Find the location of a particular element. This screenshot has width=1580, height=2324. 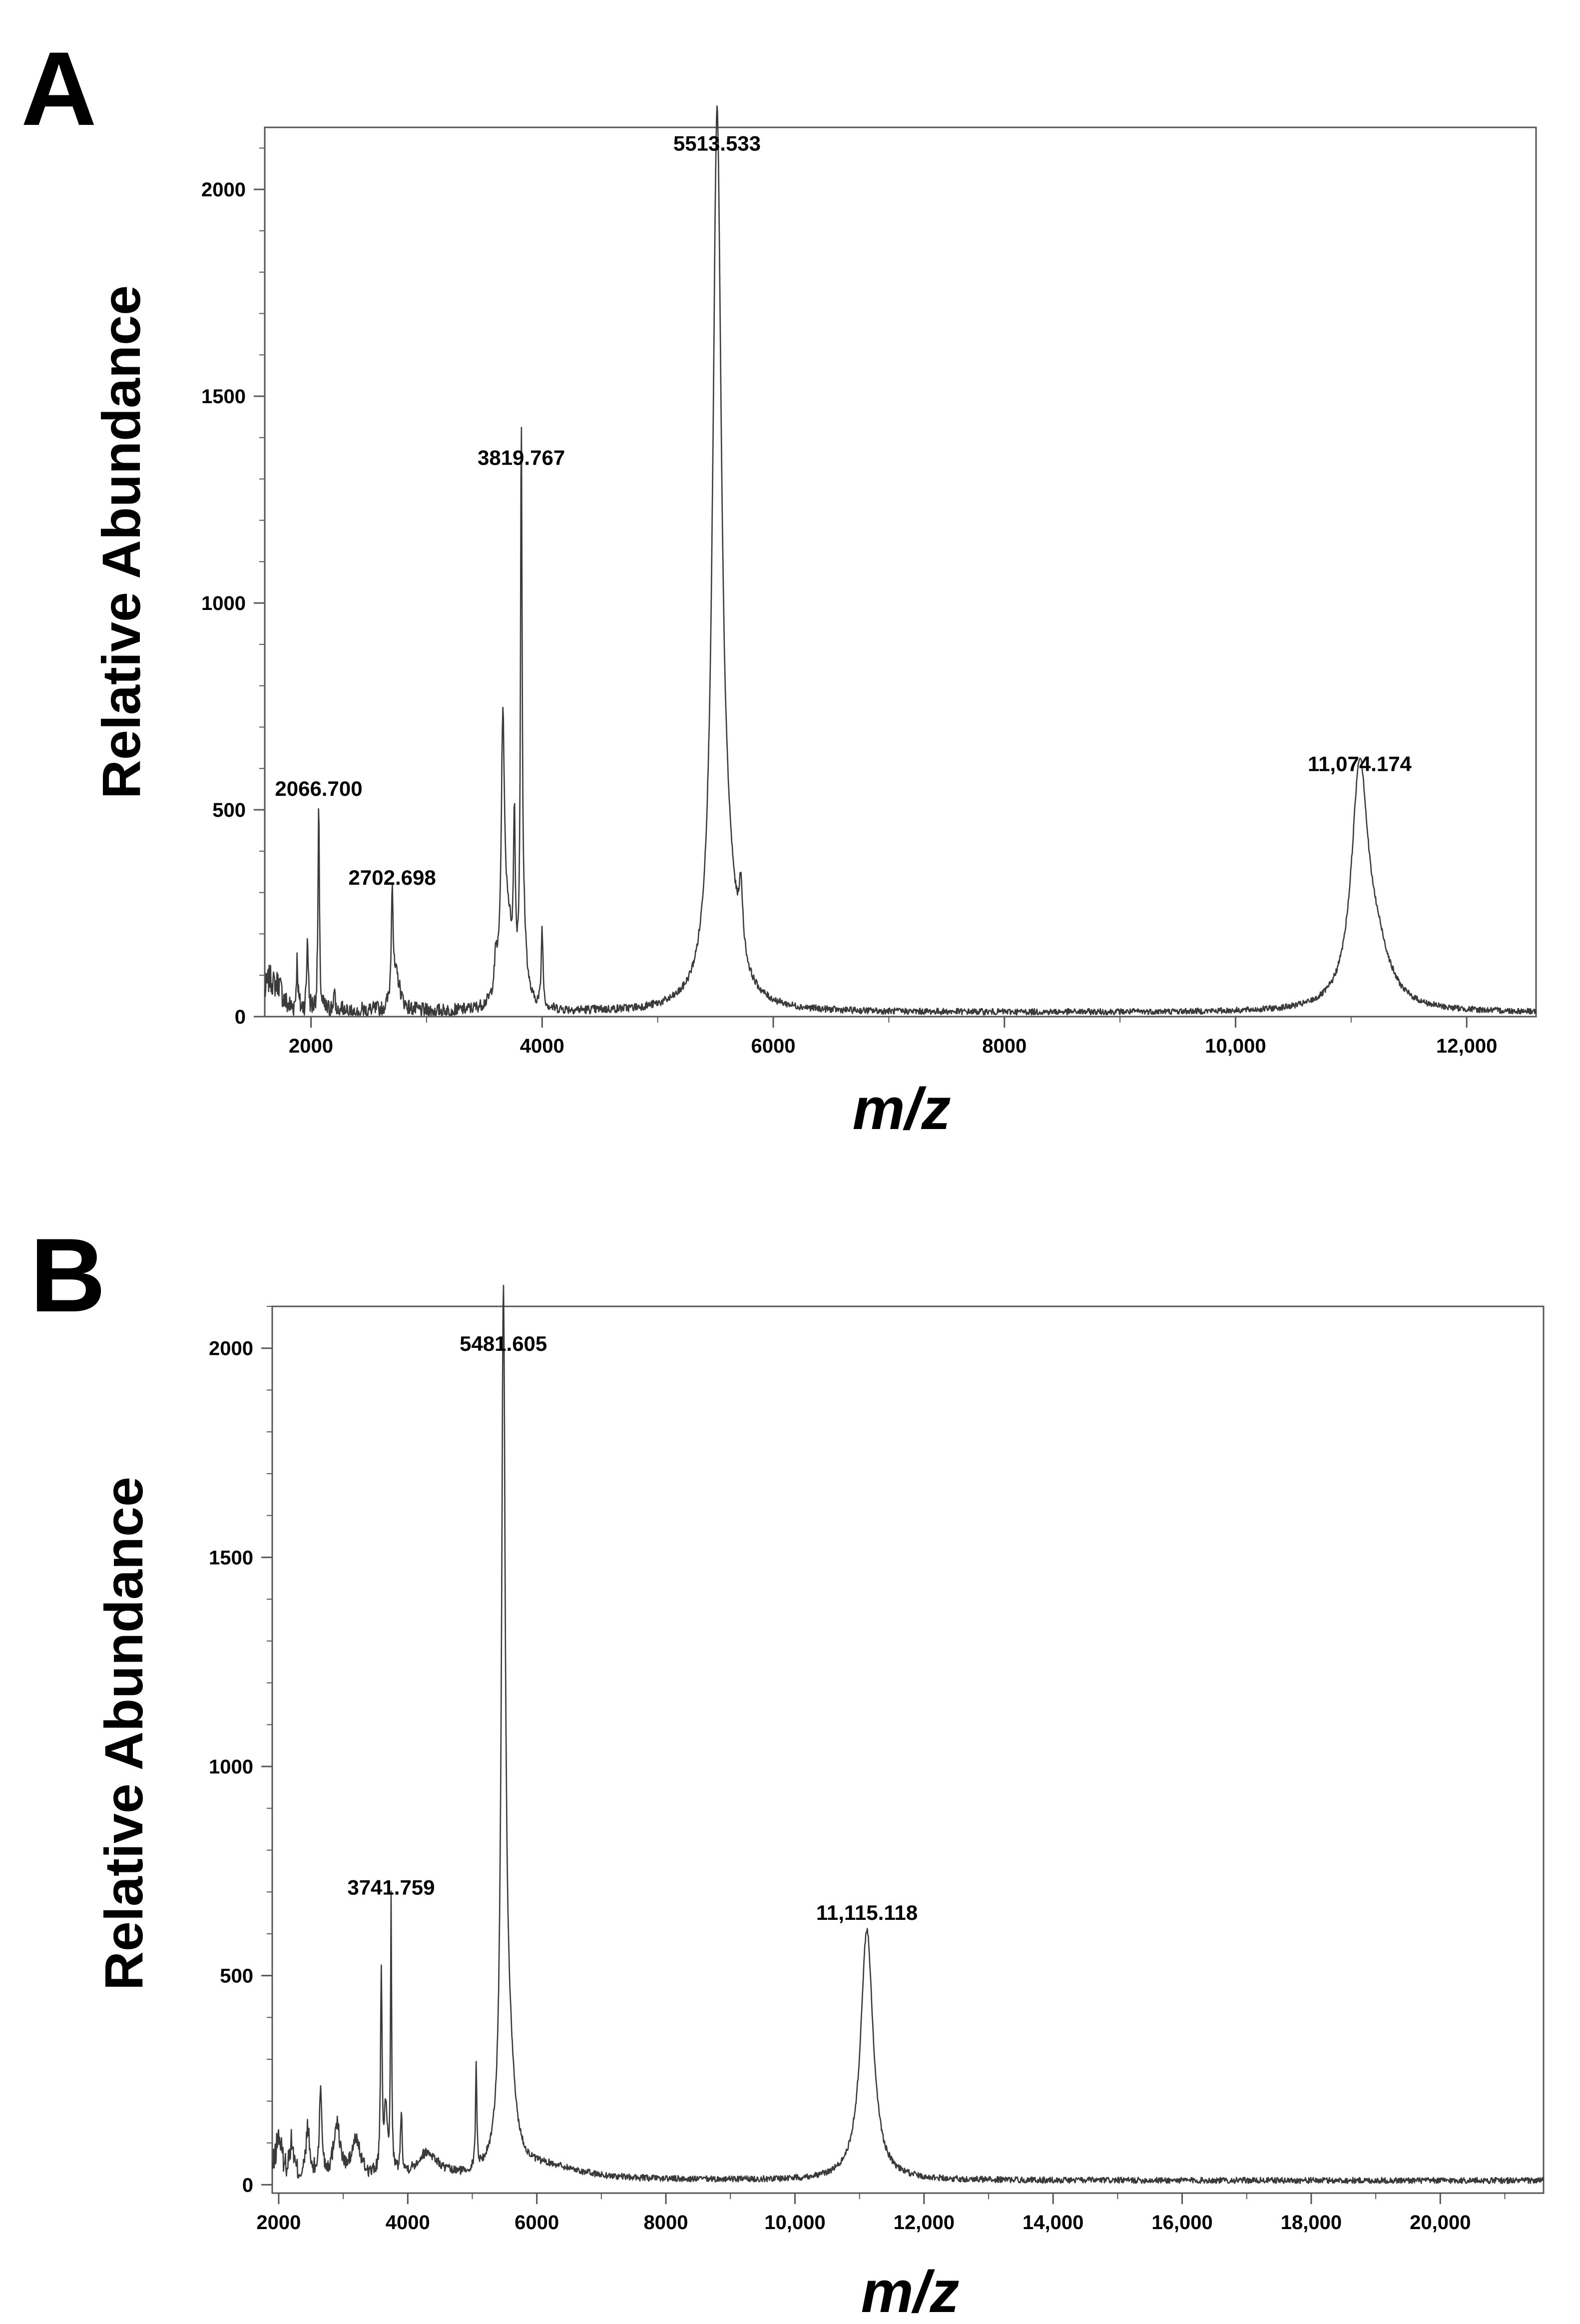

peak-label-b-1: 5481.605 is located at coordinates (503, 1343).